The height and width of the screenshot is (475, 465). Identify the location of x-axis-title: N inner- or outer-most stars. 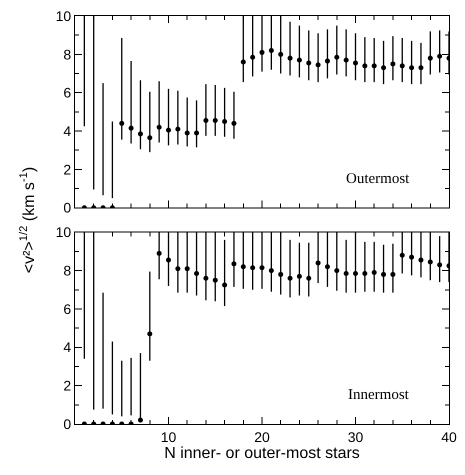
(262, 453).